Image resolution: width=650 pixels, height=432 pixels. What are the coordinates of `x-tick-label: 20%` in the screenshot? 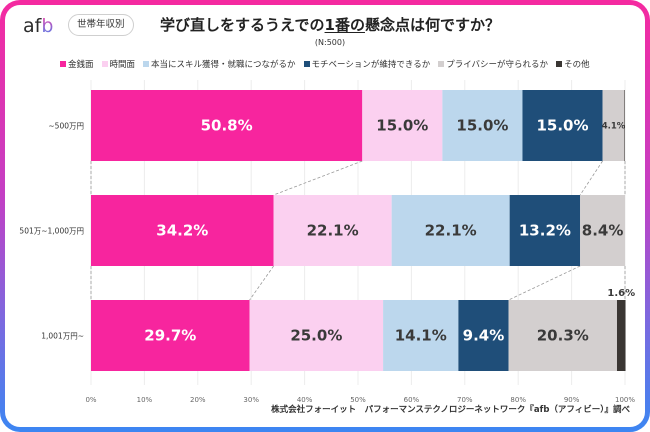 It's located at (198, 400).